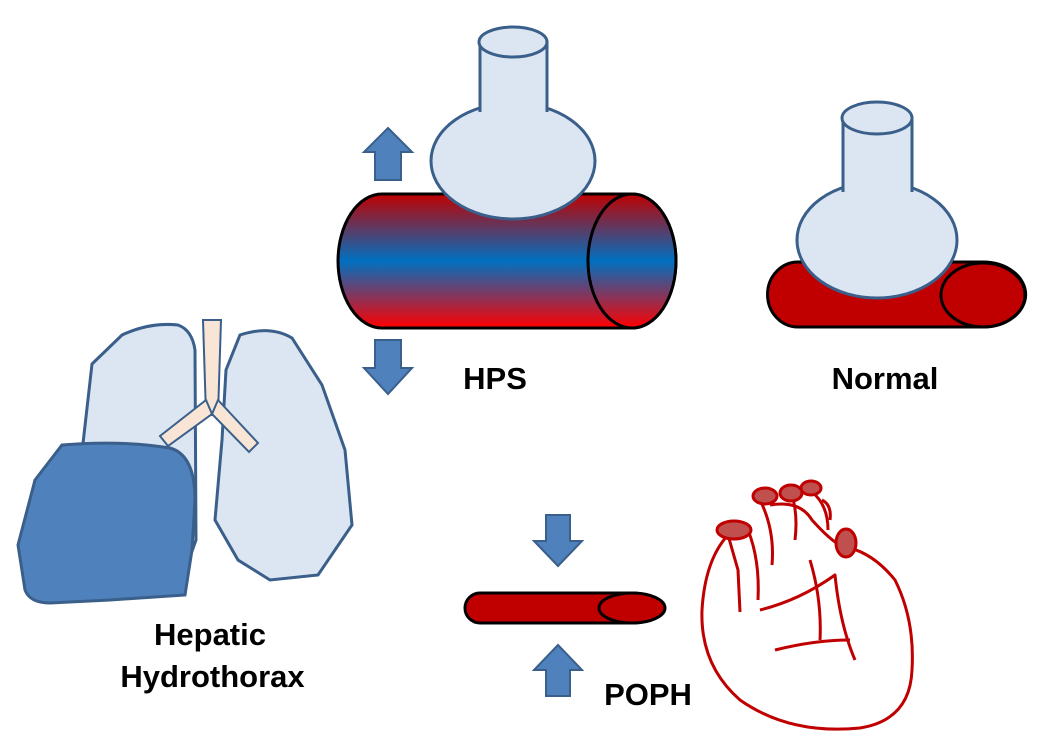 The width and height of the screenshot is (1050, 750). Describe the element at coordinates (495, 378) in the screenshot. I see `hps-label: HPS` at that location.